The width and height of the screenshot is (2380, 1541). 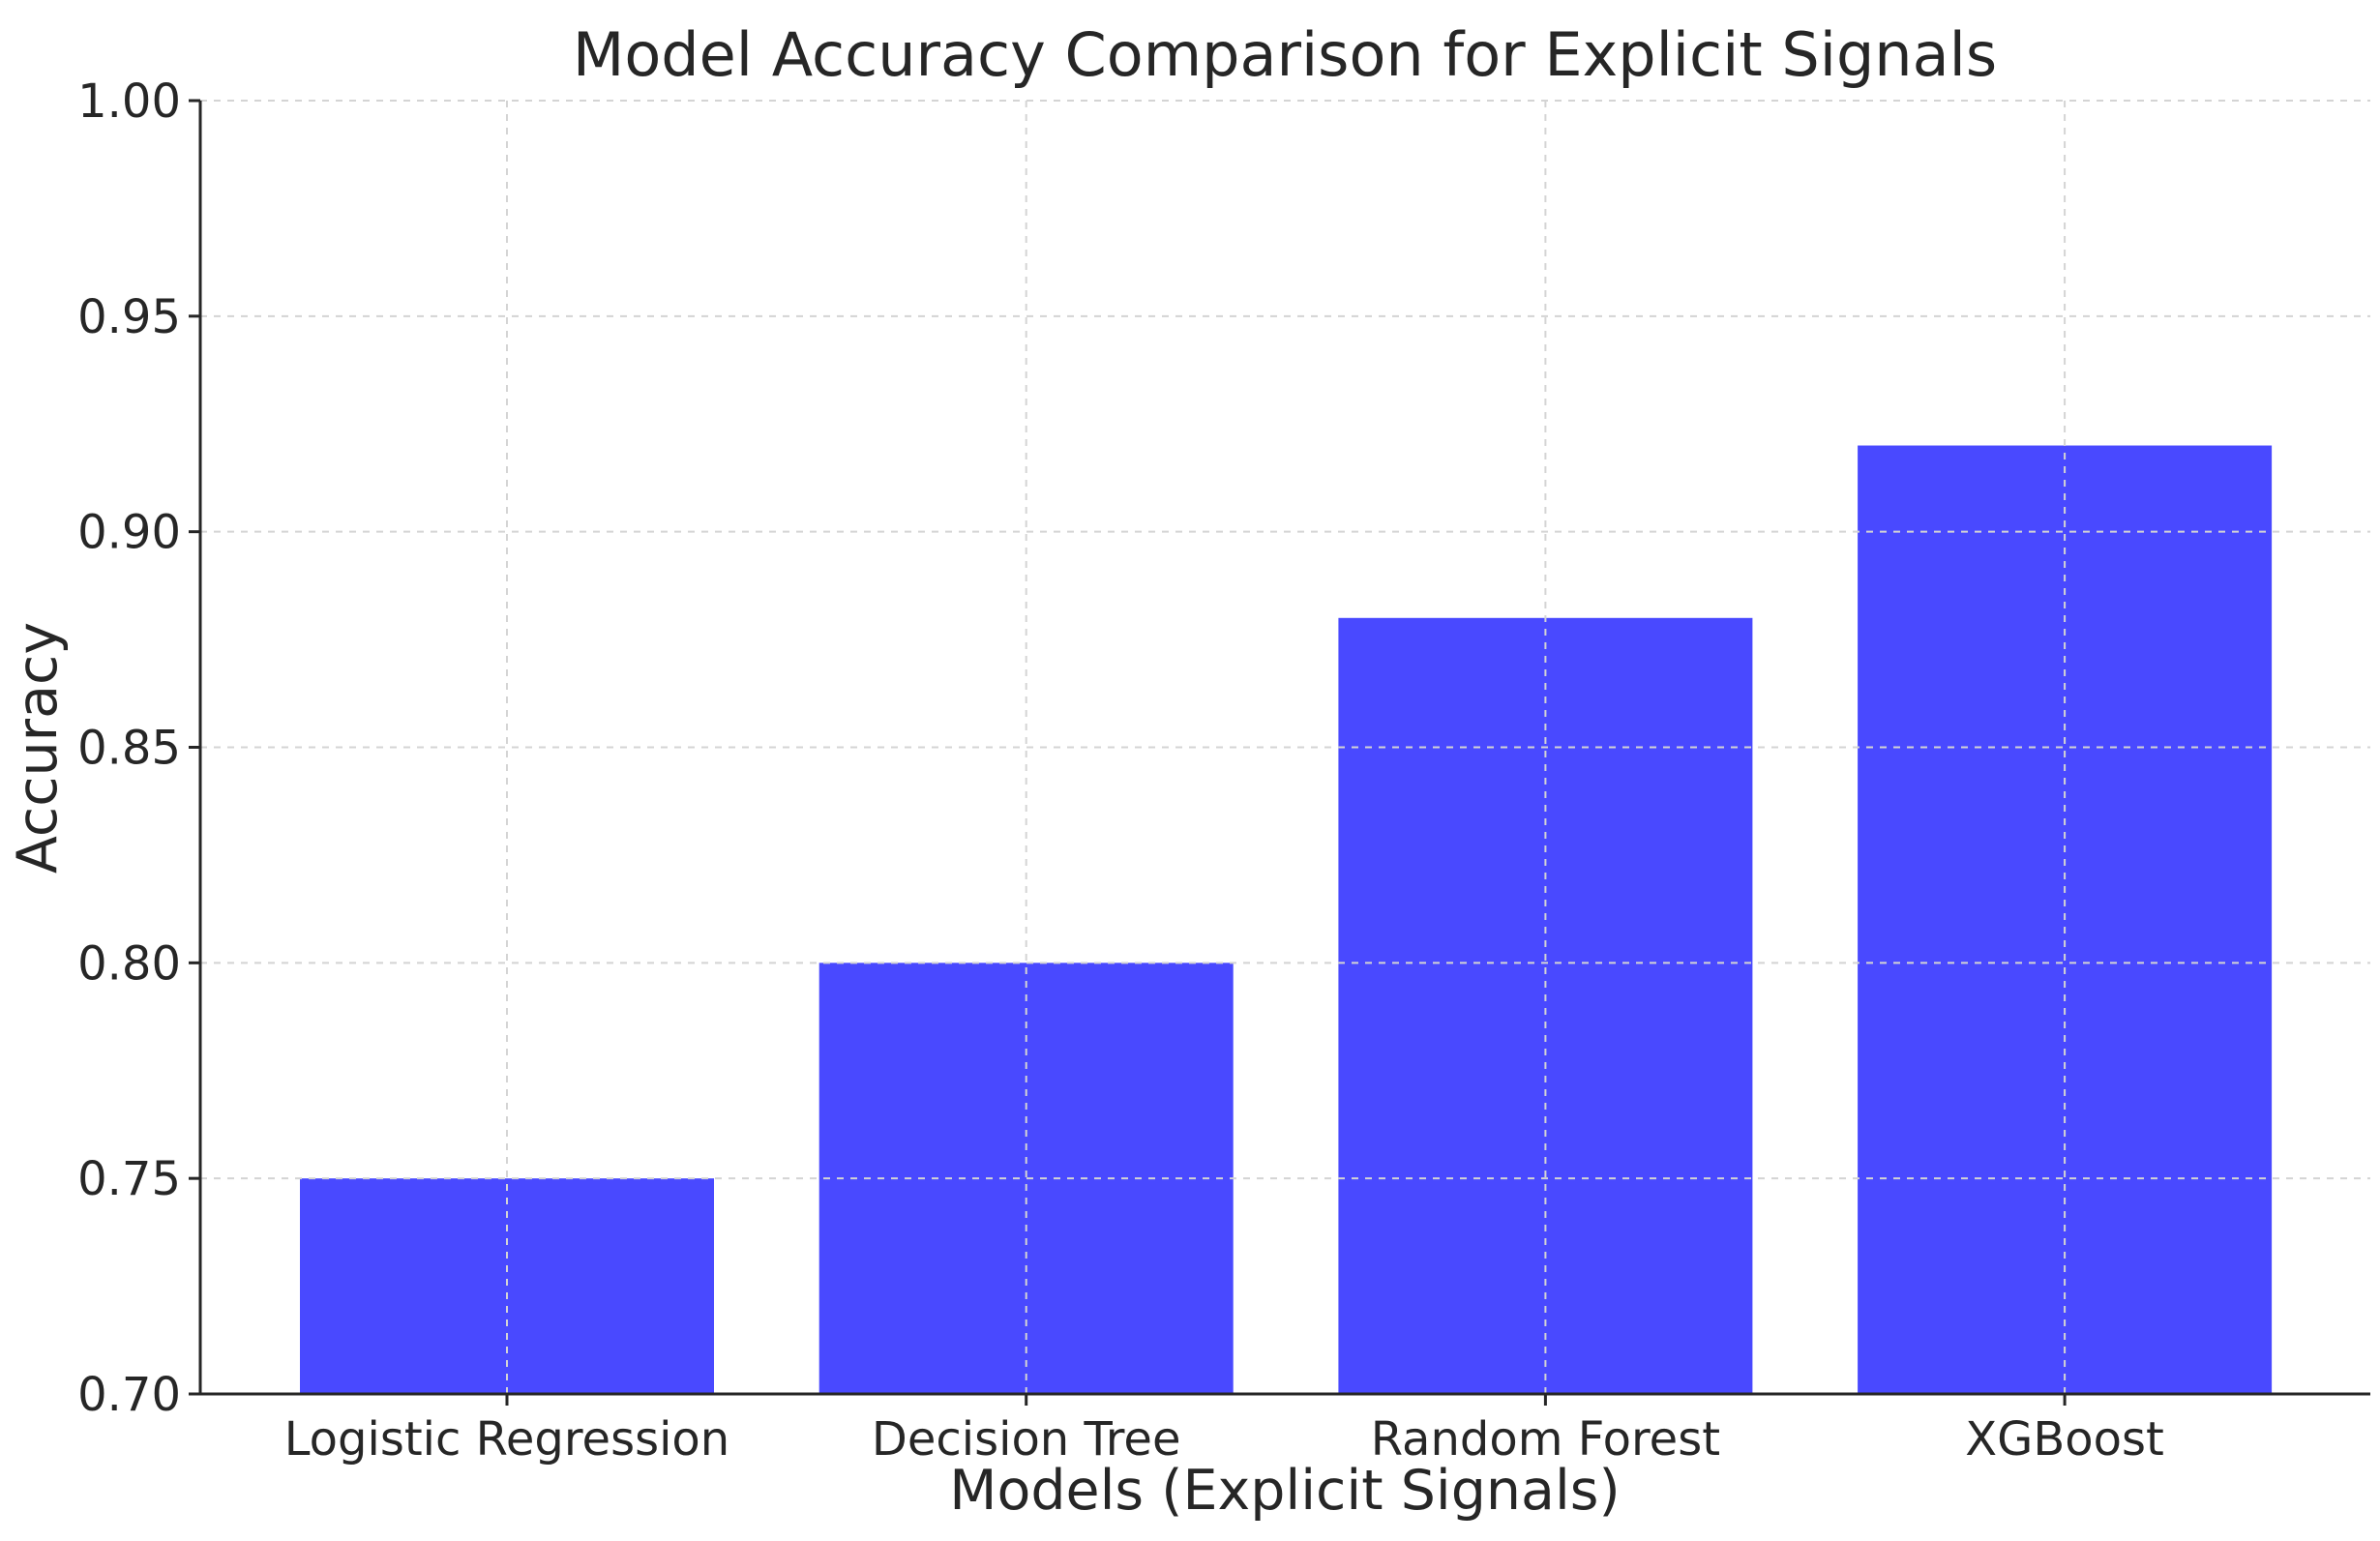 I want to click on x-tick-label: XGBoost, so click(x=2064, y=1439).